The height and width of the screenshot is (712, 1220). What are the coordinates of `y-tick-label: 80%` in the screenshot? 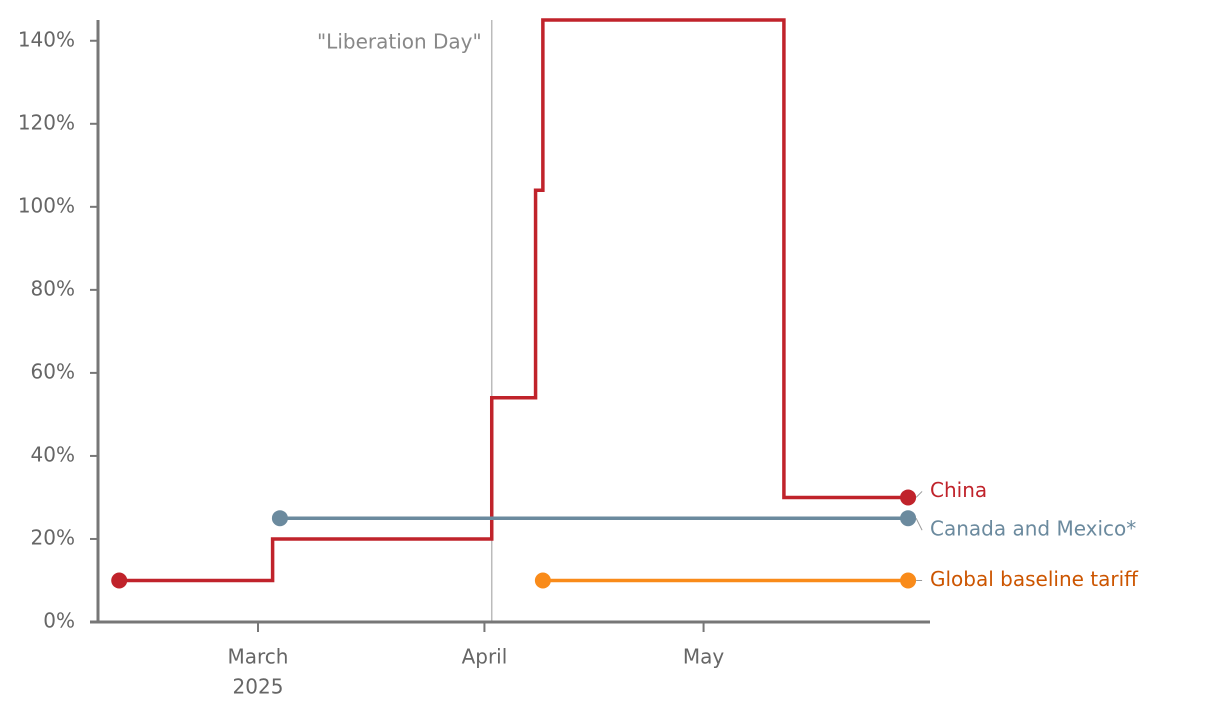 It's located at (53, 288).